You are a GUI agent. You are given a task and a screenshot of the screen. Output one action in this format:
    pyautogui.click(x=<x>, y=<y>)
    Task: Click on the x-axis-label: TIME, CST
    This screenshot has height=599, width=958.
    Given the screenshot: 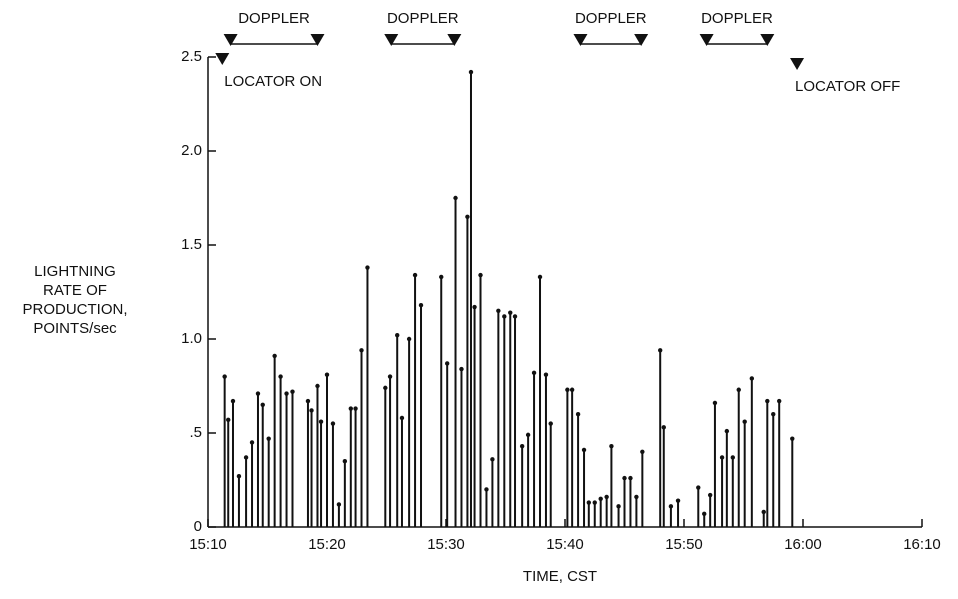 What is the action you would take?
    pyautogui.click(x=560, y=576)
    